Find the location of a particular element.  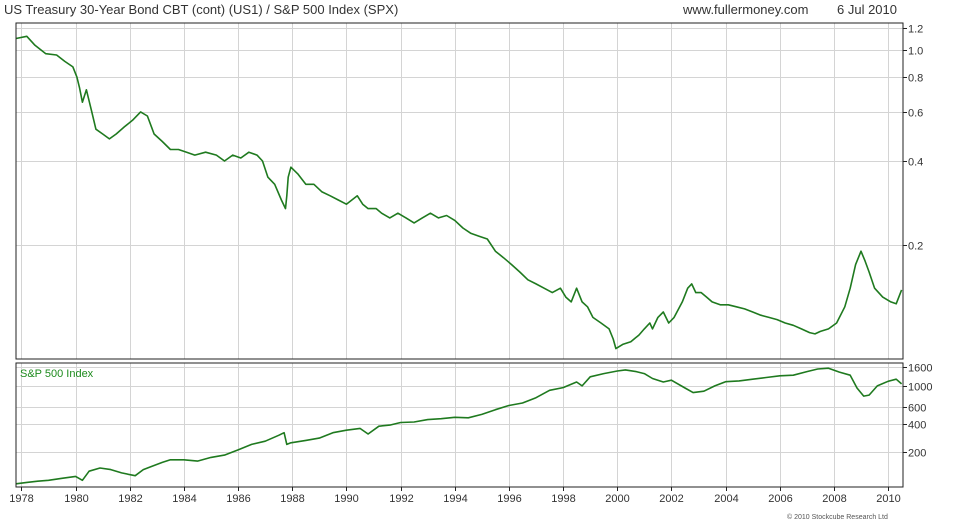

bottom-ytick-label-3: 1000 is located at coordinates (920, 388).